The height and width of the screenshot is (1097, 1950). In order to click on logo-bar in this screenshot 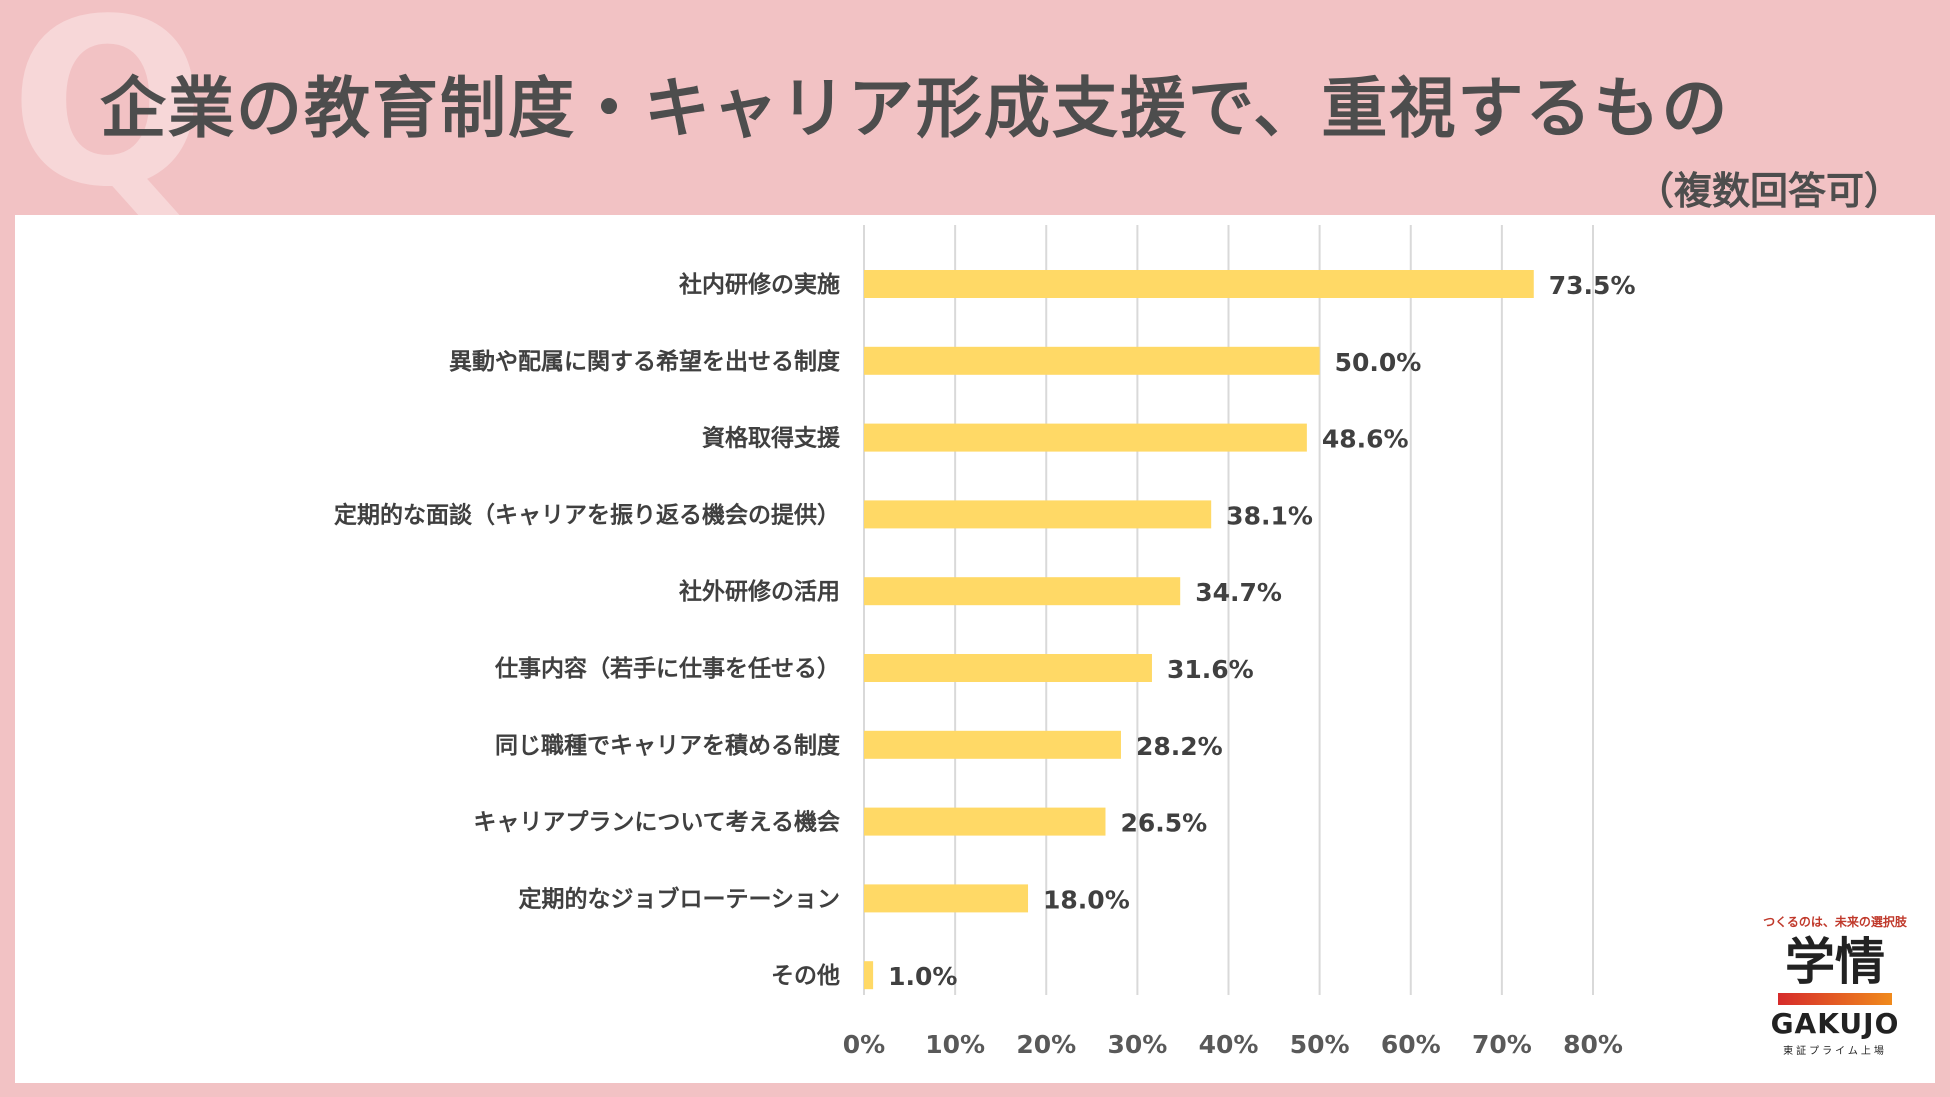, I will do `click(1835, 998)`.